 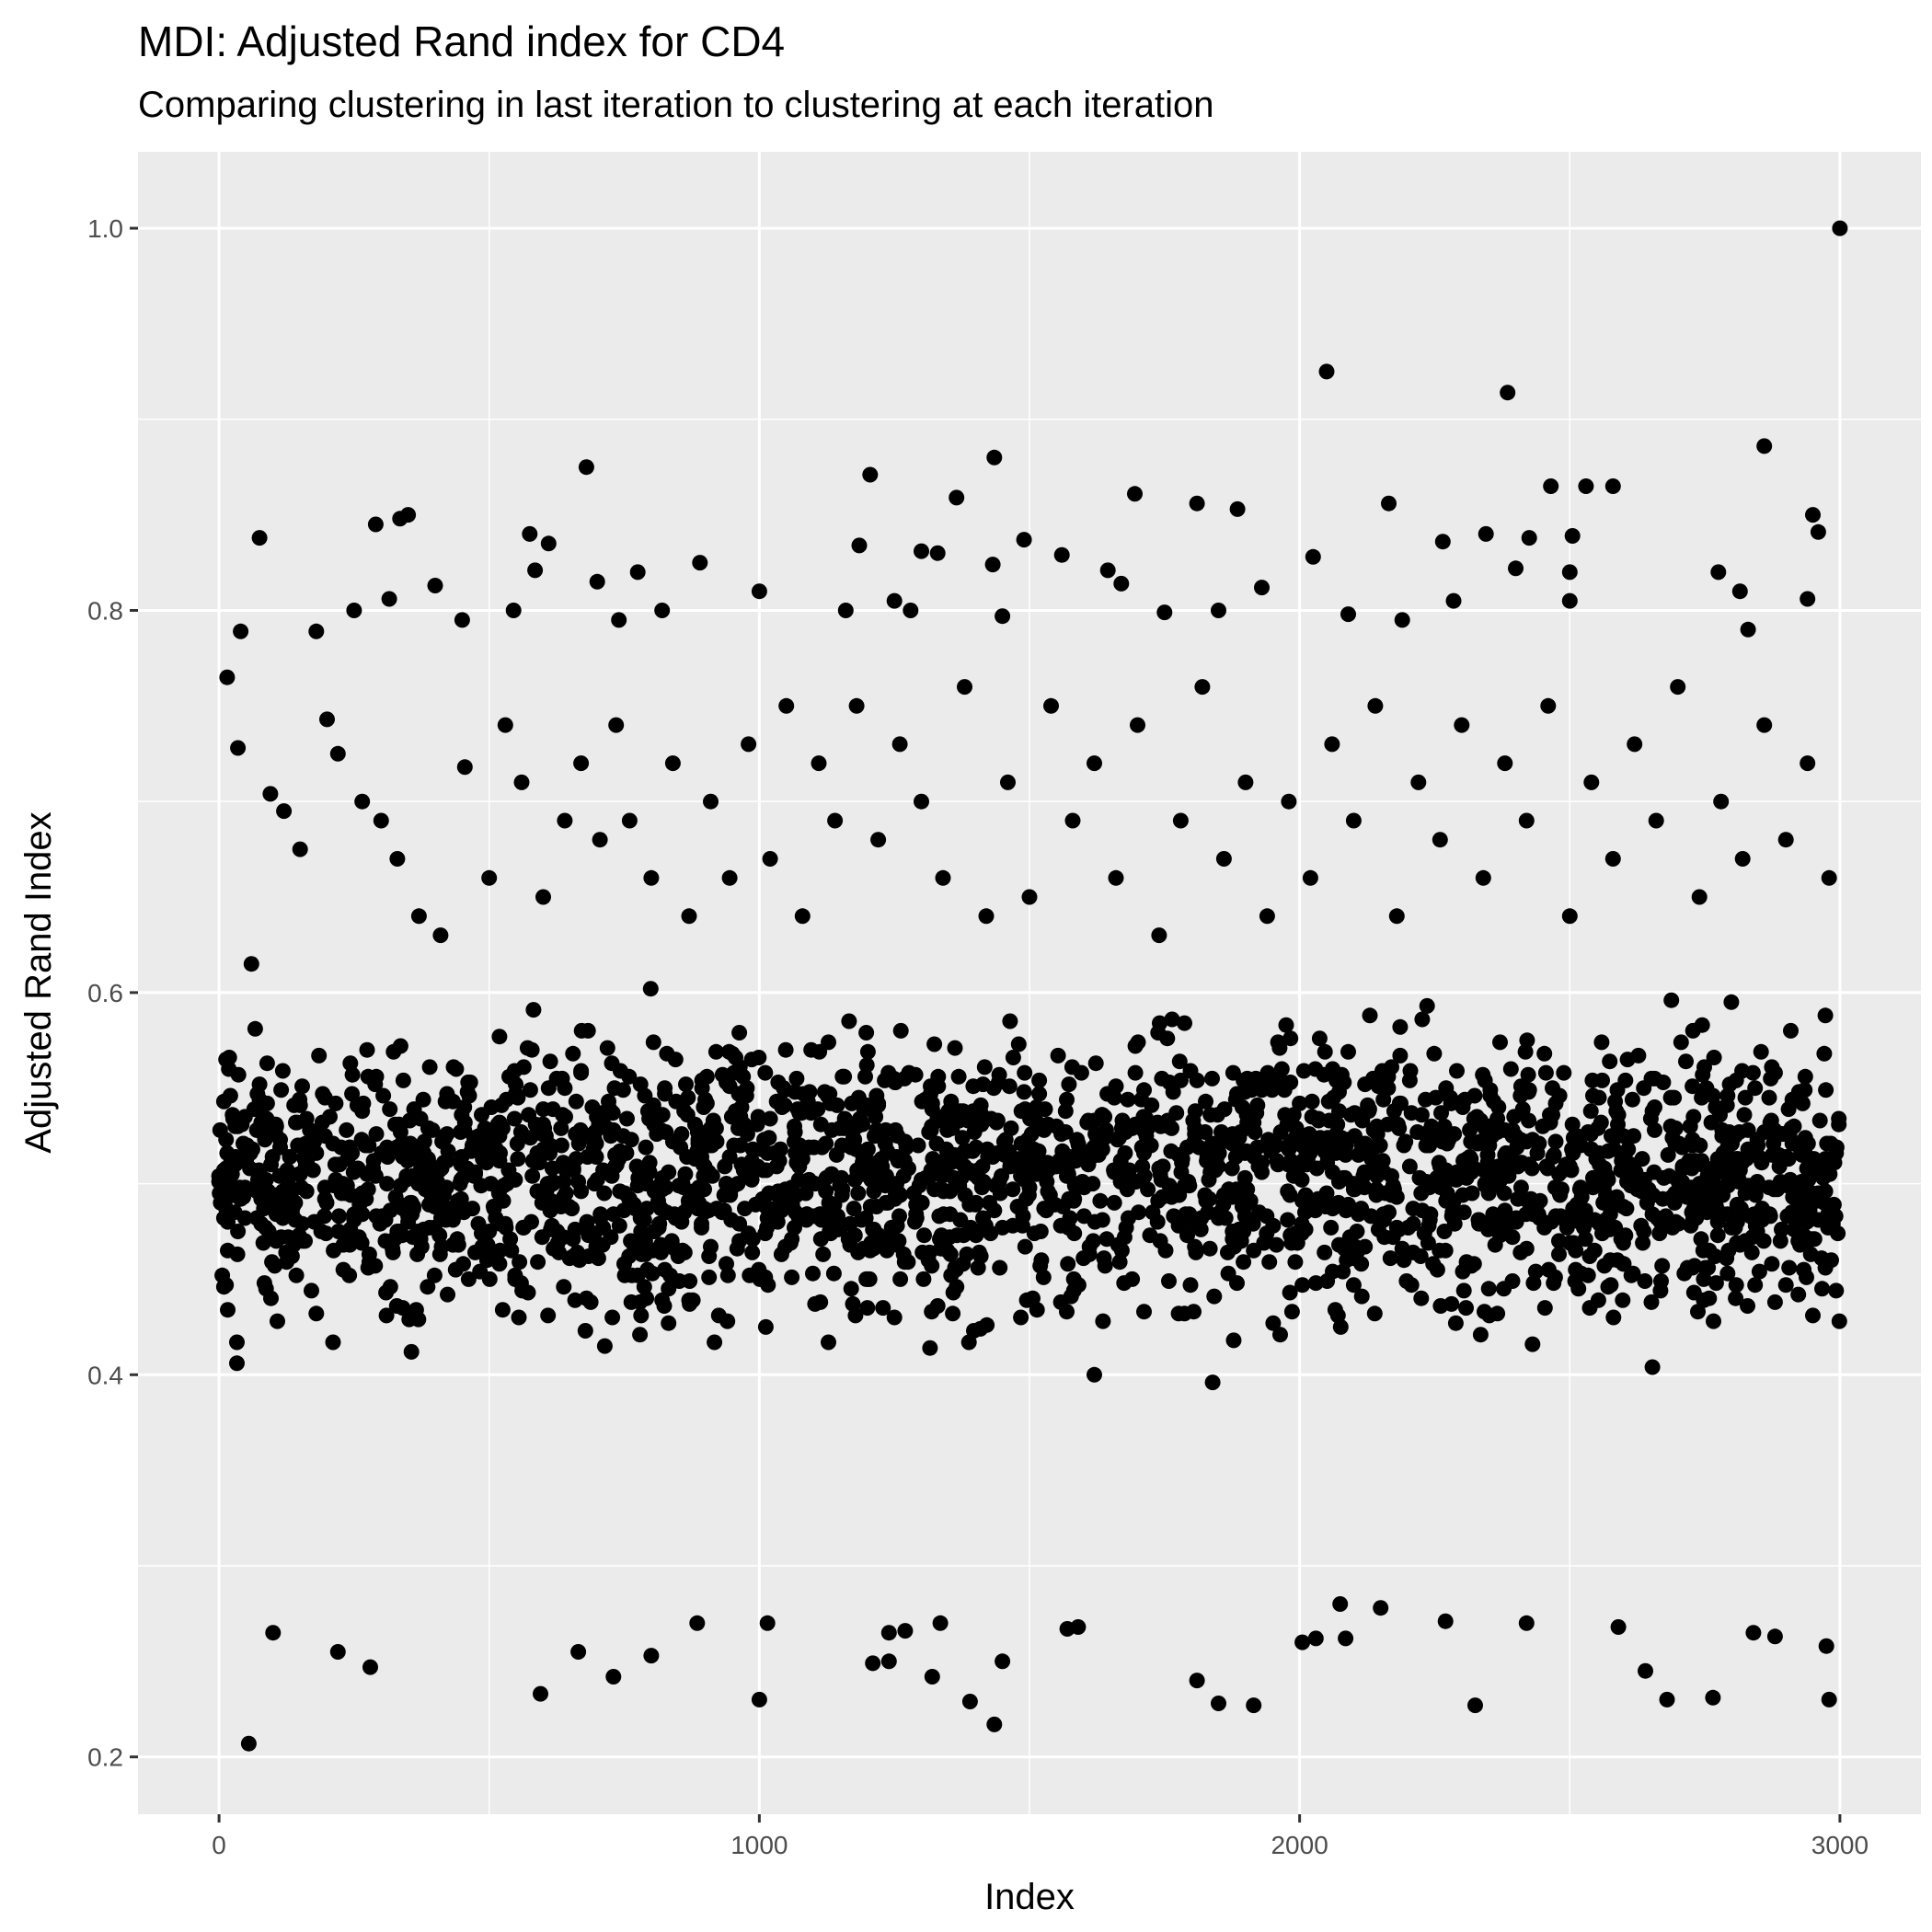 I want to click on y-tick-label: 0.6, so click(x=105, y=993).